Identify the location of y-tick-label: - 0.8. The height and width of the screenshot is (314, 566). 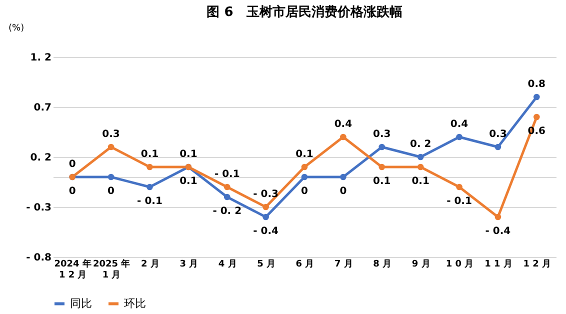
(39, 258).